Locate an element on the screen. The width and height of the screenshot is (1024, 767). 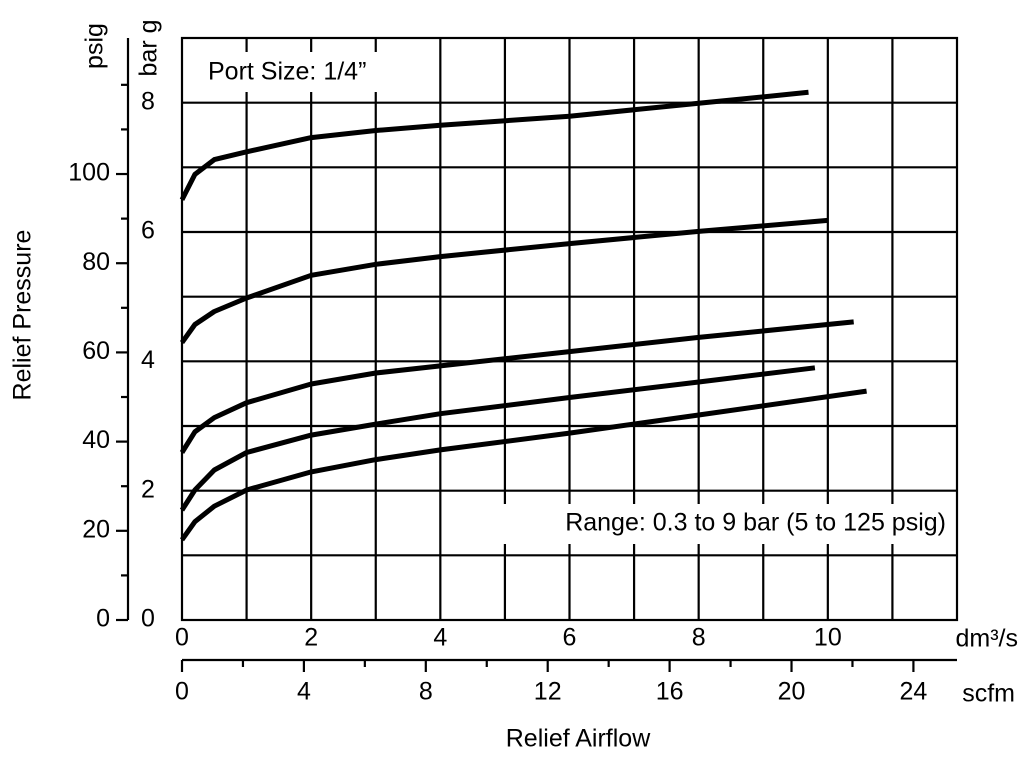
x2-tick-label: 20 is located at coordinates (792, 692).